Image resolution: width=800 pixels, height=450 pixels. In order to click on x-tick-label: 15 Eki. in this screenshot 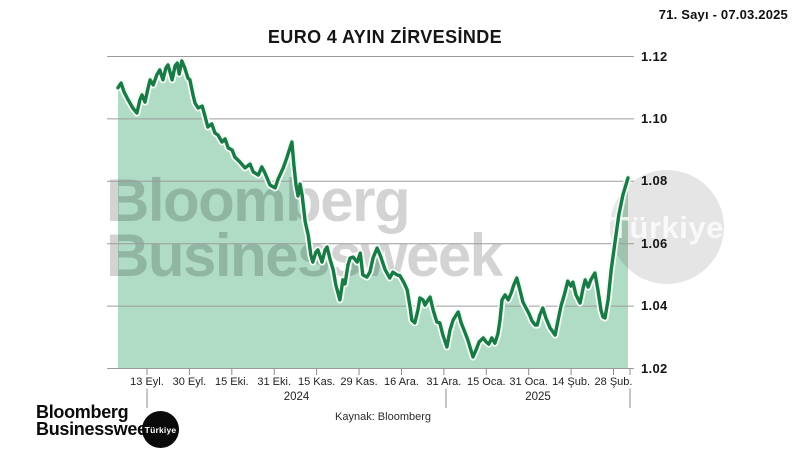, I will do `click(231, 382)`.